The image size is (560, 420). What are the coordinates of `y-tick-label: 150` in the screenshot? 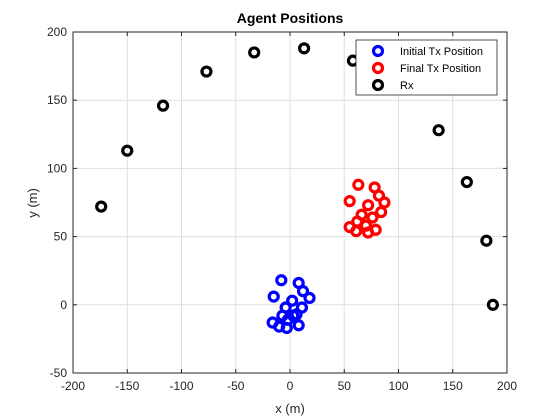 It's located at (57, 100).